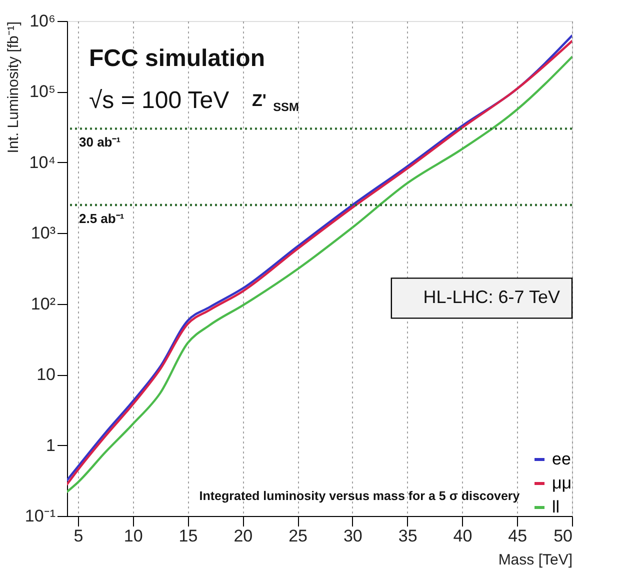 The image size is (623, 580). What do you see at coordinates (13, 88) in the screenshot?
I see `y-axis-title: Int. Luminosity [fb⁻¹]` at bounding box center [13, 88].